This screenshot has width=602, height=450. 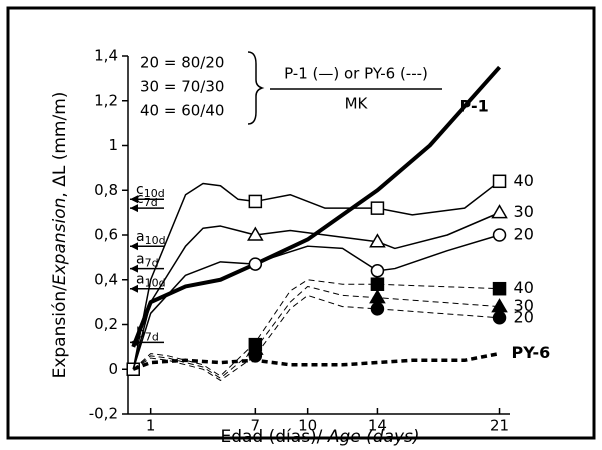 I want to click on legend-line: 30 = 70/30, so click(x=182, y=87).